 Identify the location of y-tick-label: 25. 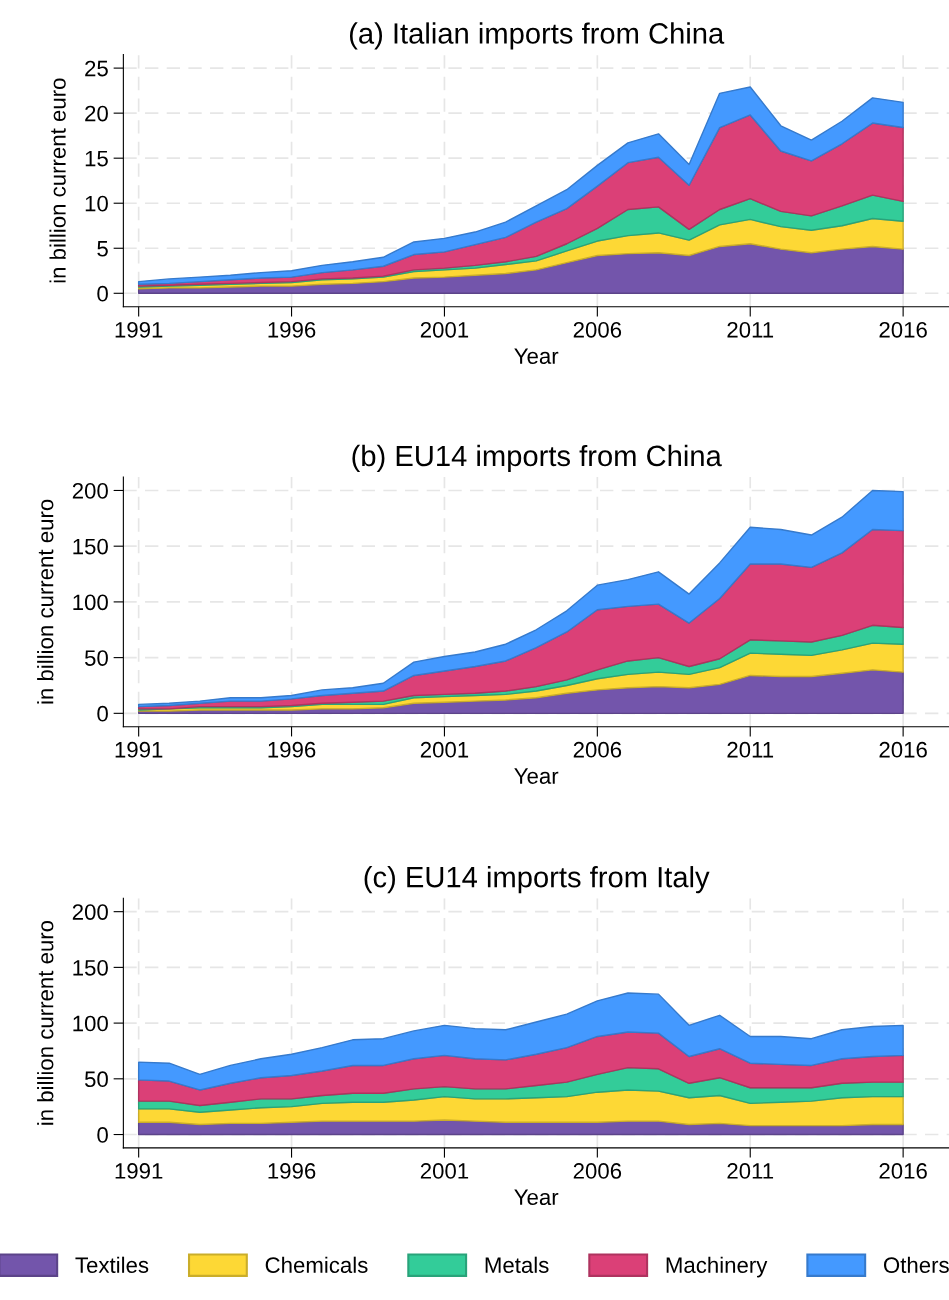
(96, 68).